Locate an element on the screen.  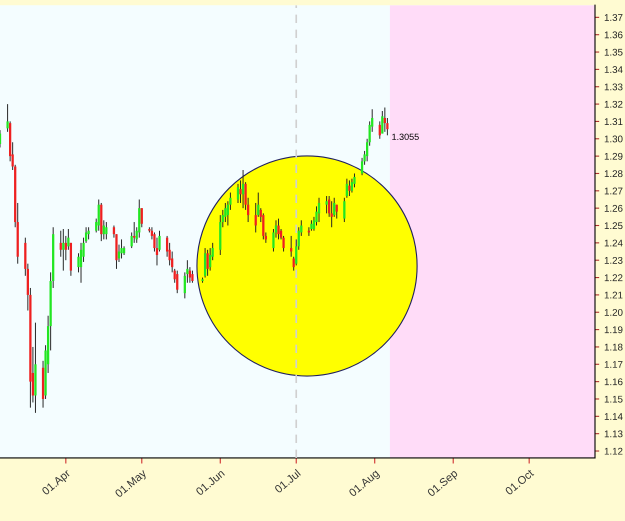
y-tick-label: 1.27 is located at coordinates (613, 191).